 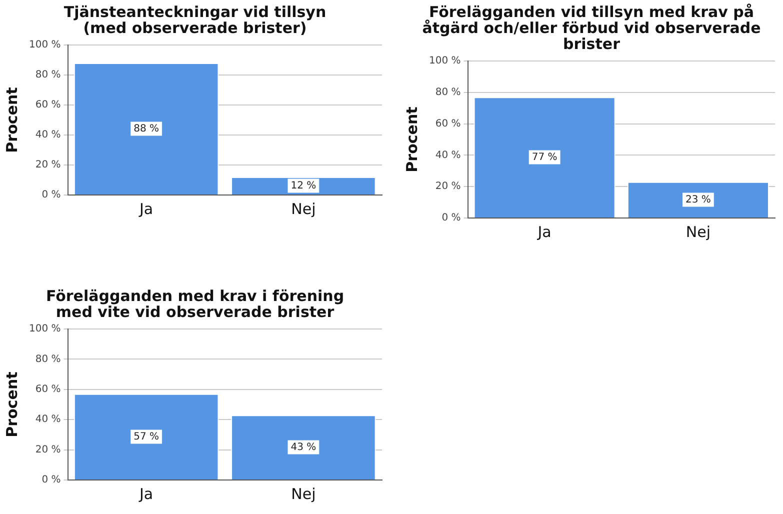 What do you see at coordinates (591, 28) in the screenshot?
I see `chart-title: Förelägganden vid tillsyn med krav på åtgärd och/eller förbud vid observerade brister` at bounding box center [591, 28].